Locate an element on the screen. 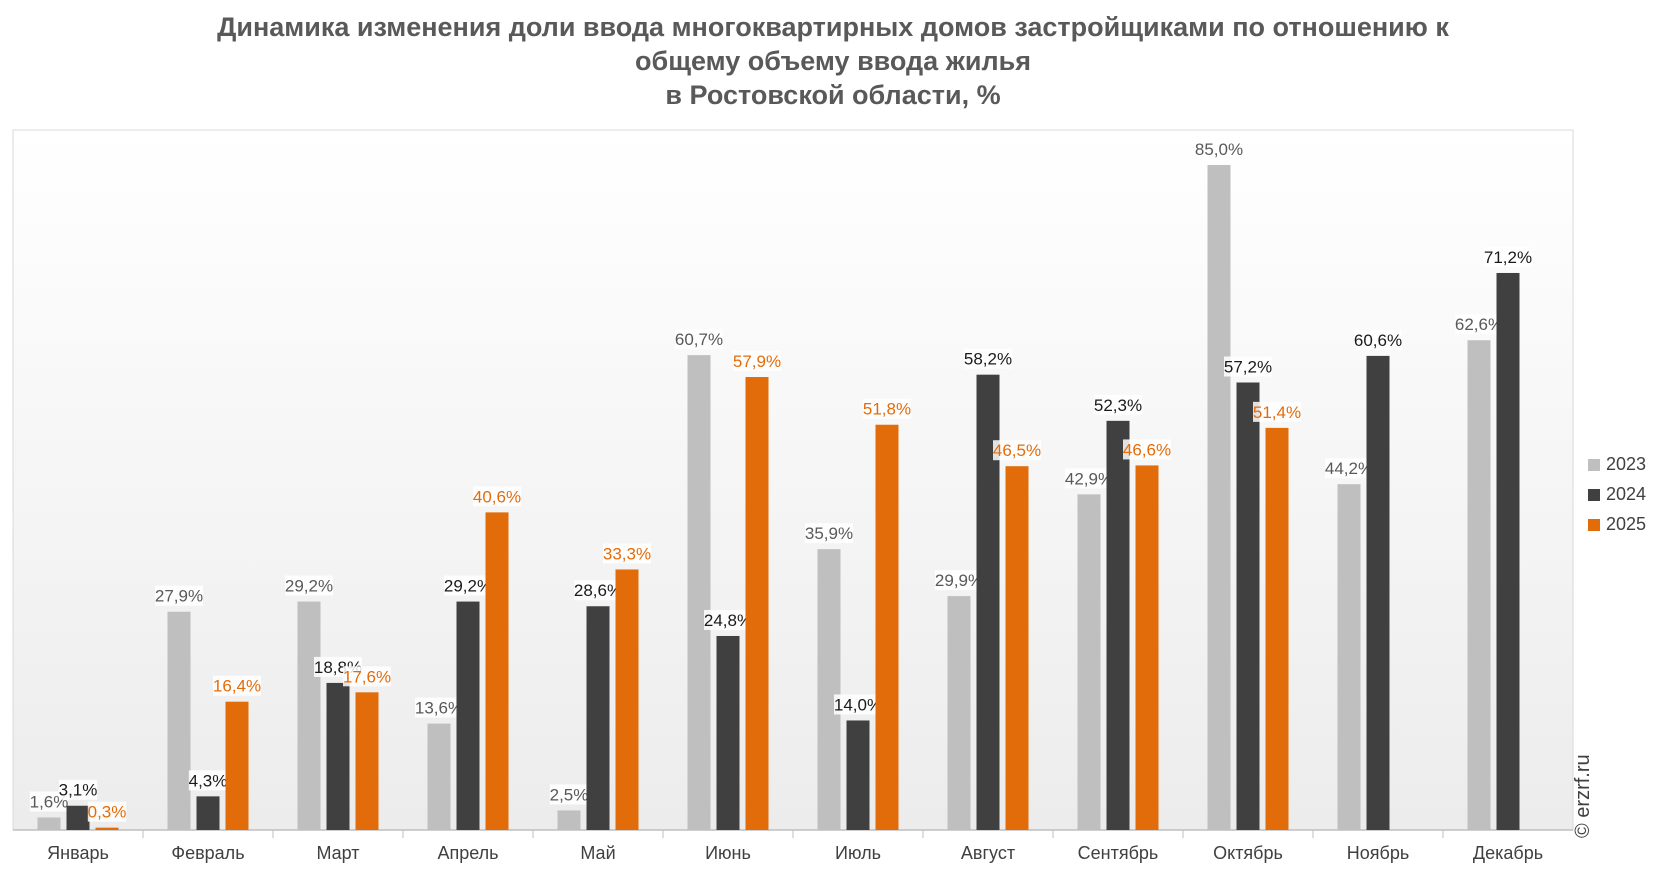  data-label-2023: 62,6% is located at coordinates (1479, 324).